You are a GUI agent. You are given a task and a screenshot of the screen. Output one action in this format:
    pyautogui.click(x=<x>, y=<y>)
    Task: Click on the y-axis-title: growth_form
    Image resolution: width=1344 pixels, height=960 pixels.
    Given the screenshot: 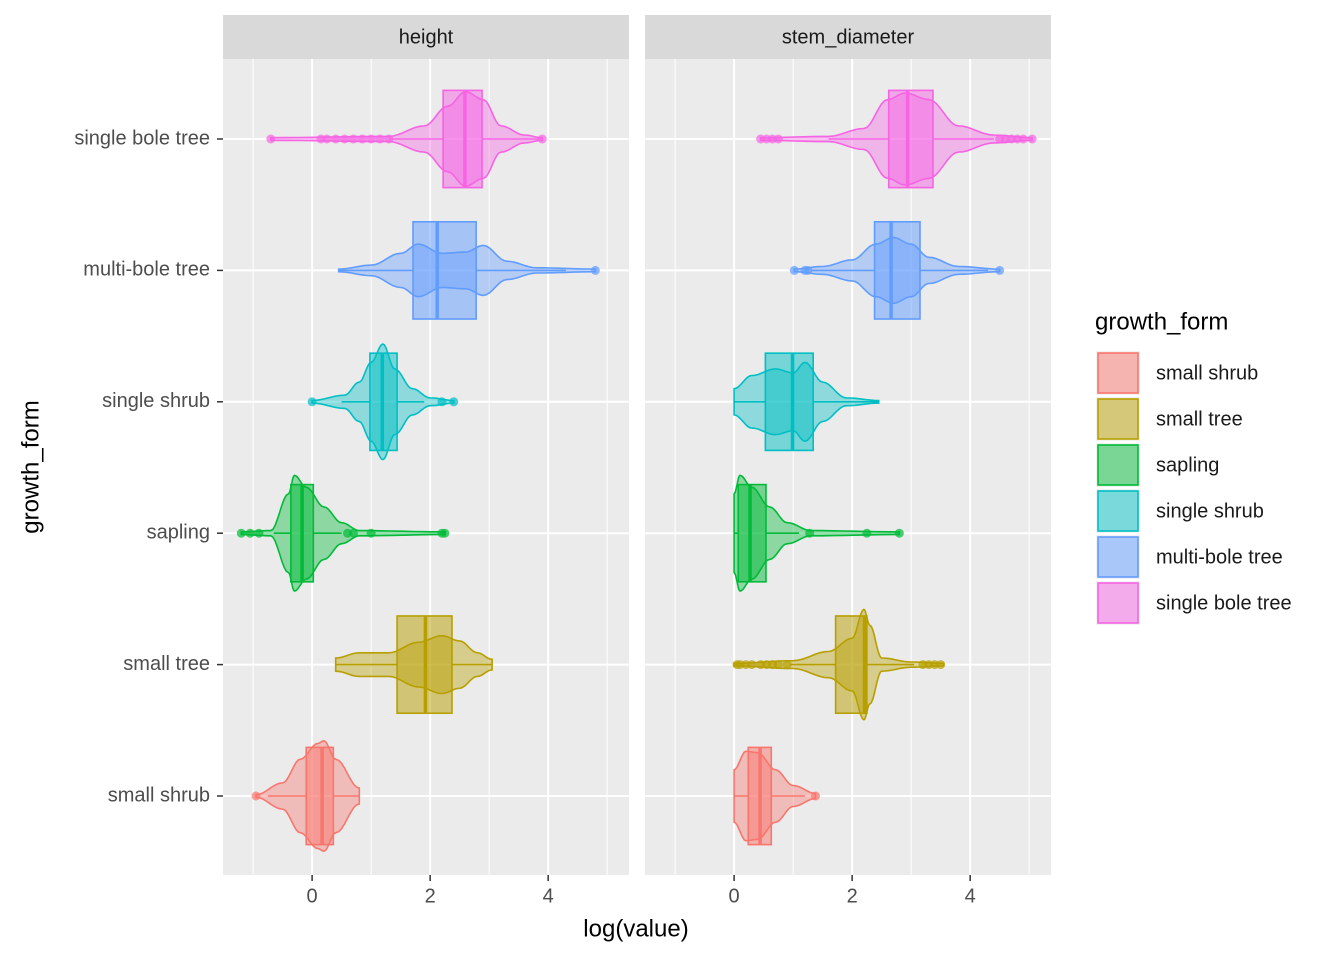 What is the action you would take?
    pyautogui.click(x=30, y=466)
    